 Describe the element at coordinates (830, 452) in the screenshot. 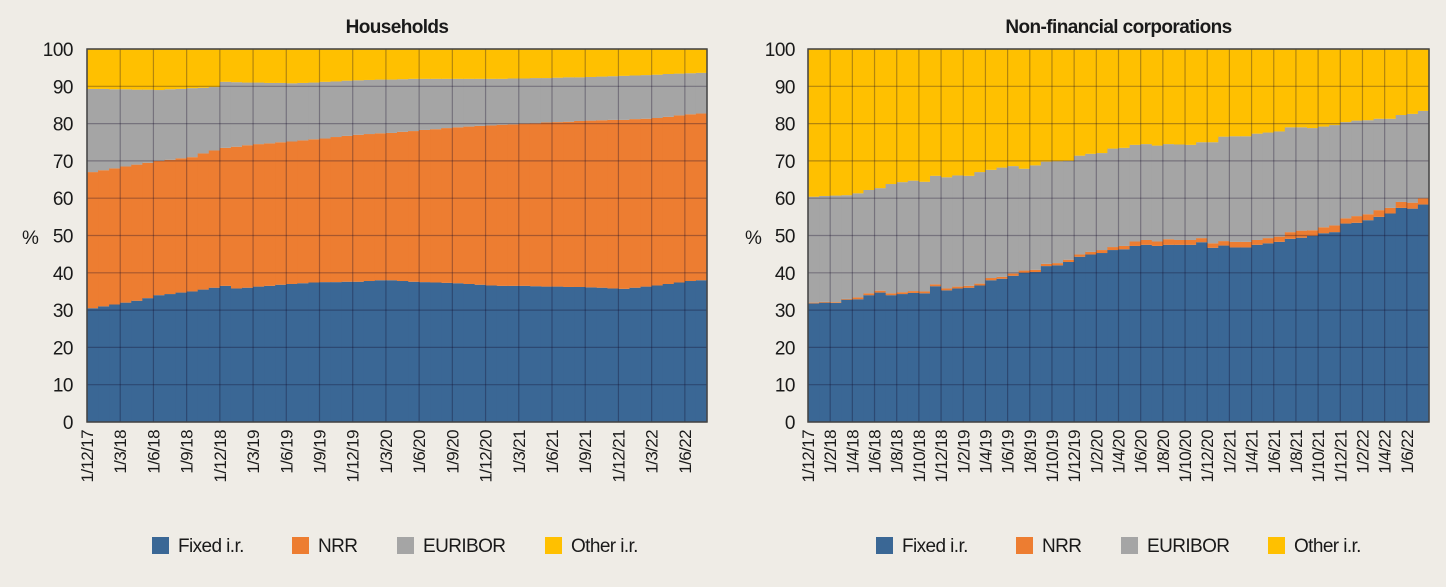

I see `x-tick-label: 1/2/18` at that location.